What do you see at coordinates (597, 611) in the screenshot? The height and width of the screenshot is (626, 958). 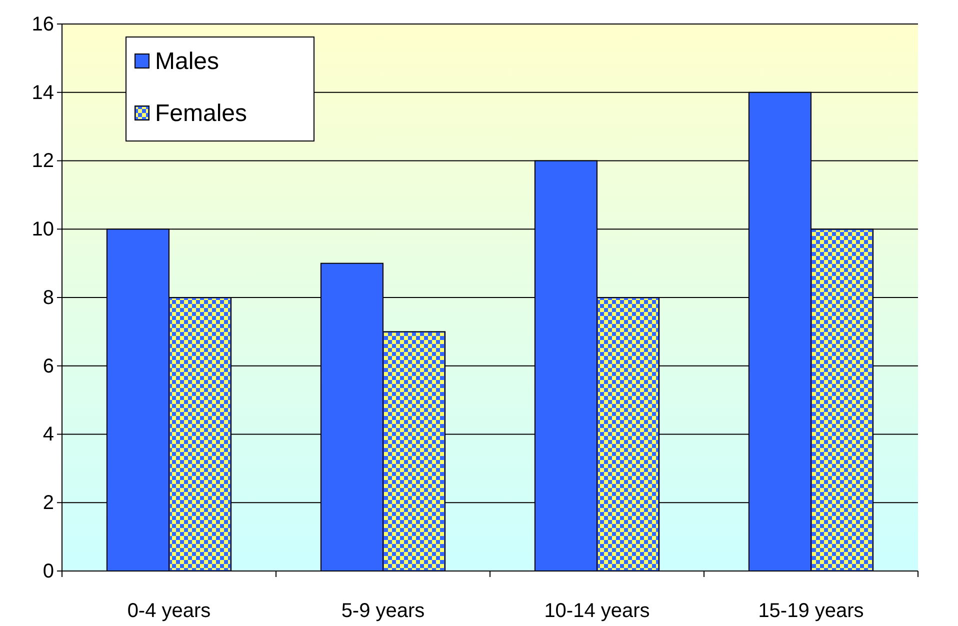 I see `x-tick-label: 10-14 years` at bounding box center [597, 611].